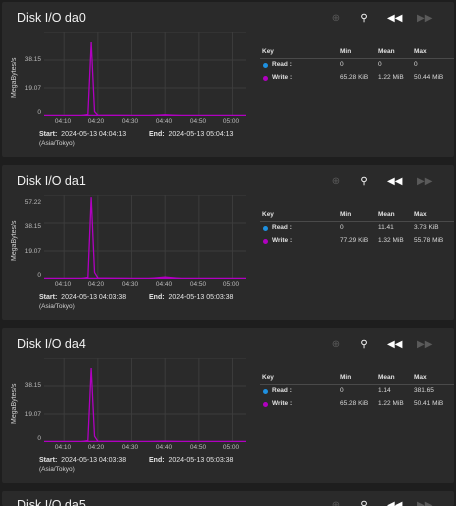 The image size is (456, 506). What do you see at coordinates (429, 77) in the screenshot?
I see `max-value: 50.44 MiB` at bounding box center [429, 77].